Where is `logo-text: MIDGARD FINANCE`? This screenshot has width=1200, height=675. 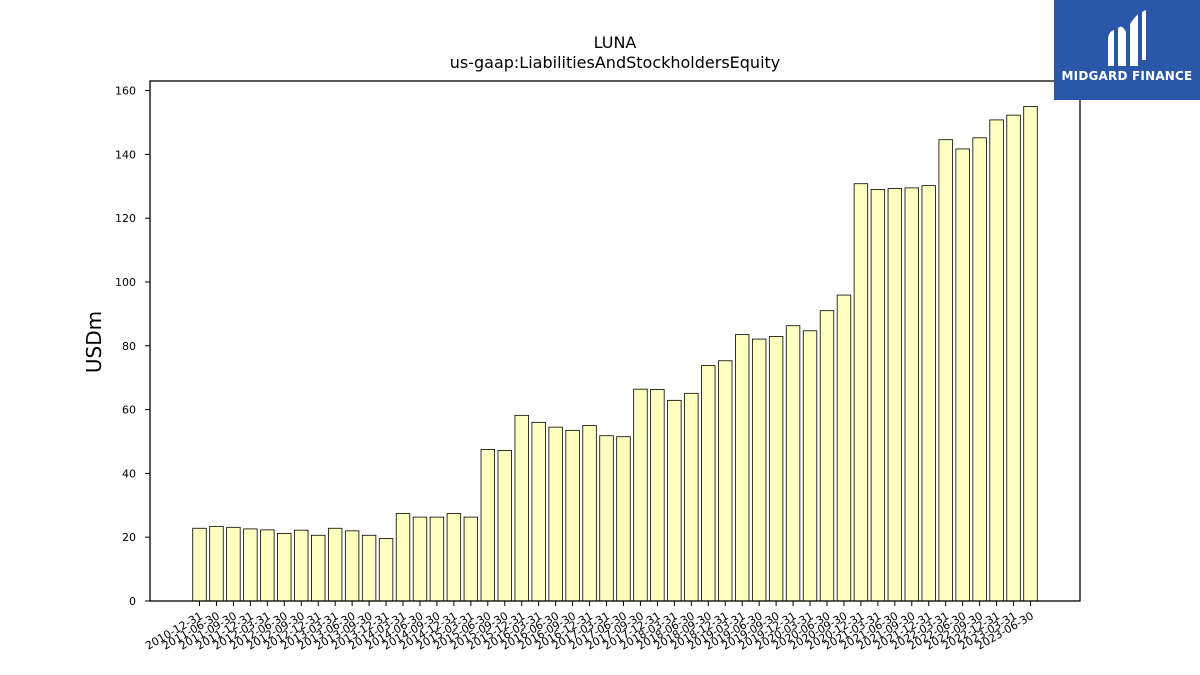
logo-text: MIDGARD FINANCE is located at coordinates (1127, 76).